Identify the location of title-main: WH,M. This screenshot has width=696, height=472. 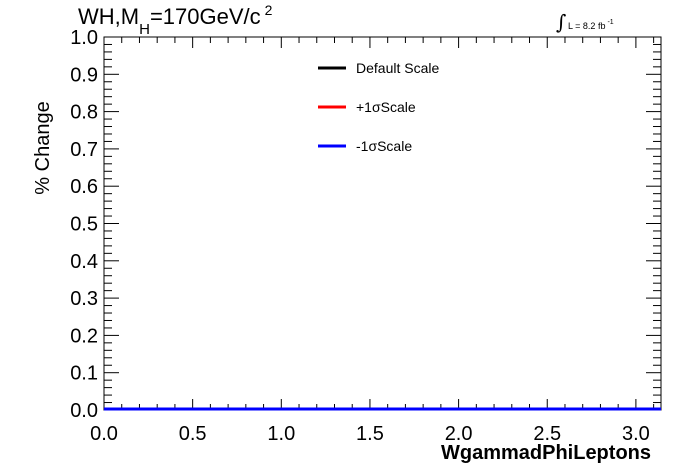
(109, 16).